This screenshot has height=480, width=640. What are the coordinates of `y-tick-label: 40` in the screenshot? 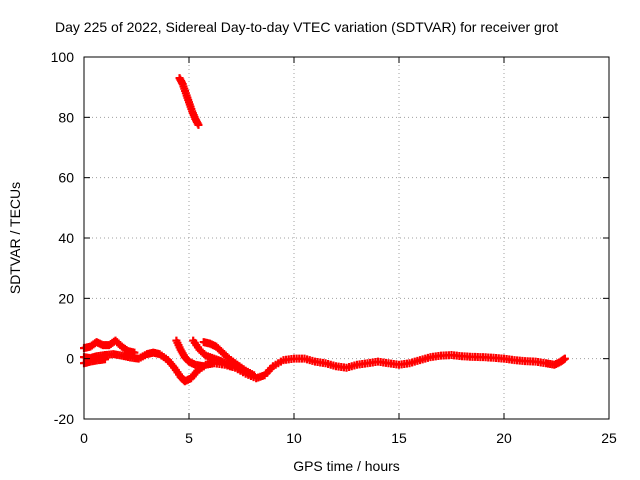 It's located at (66, 238).